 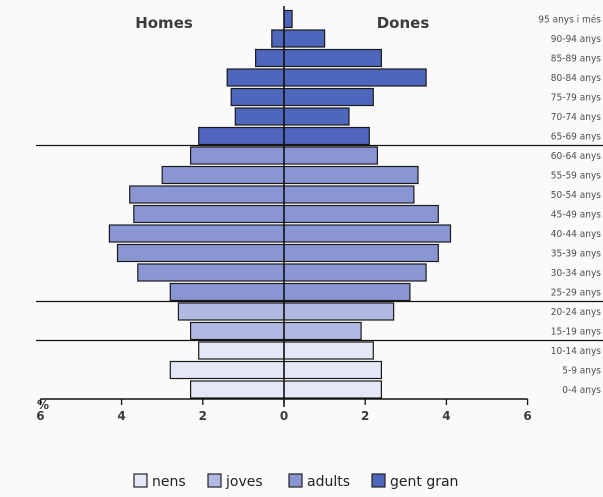 I want to click on x-axis: 6 4 2 0 2 4 6, so click(x=284, y=410).